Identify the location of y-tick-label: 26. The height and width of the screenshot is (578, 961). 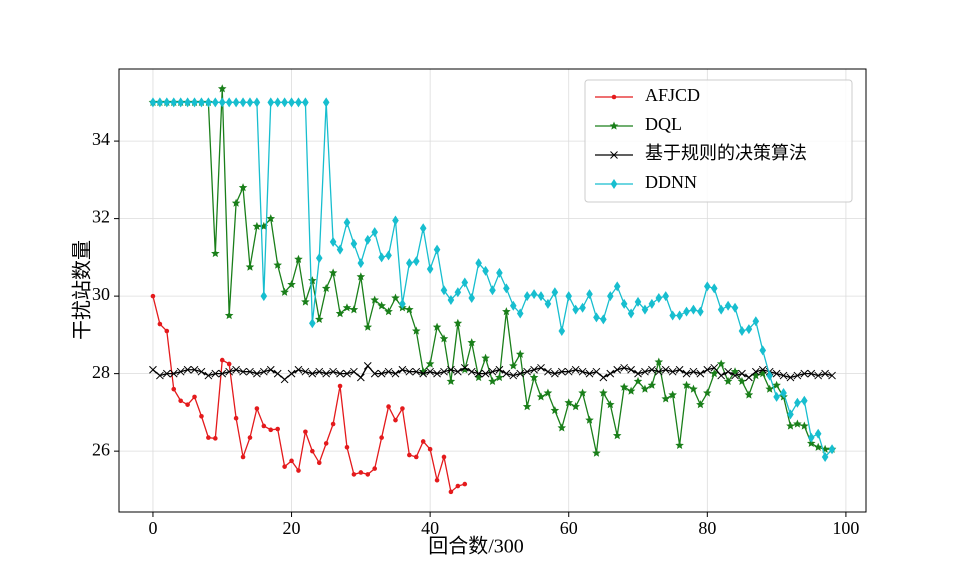
(101, 449).